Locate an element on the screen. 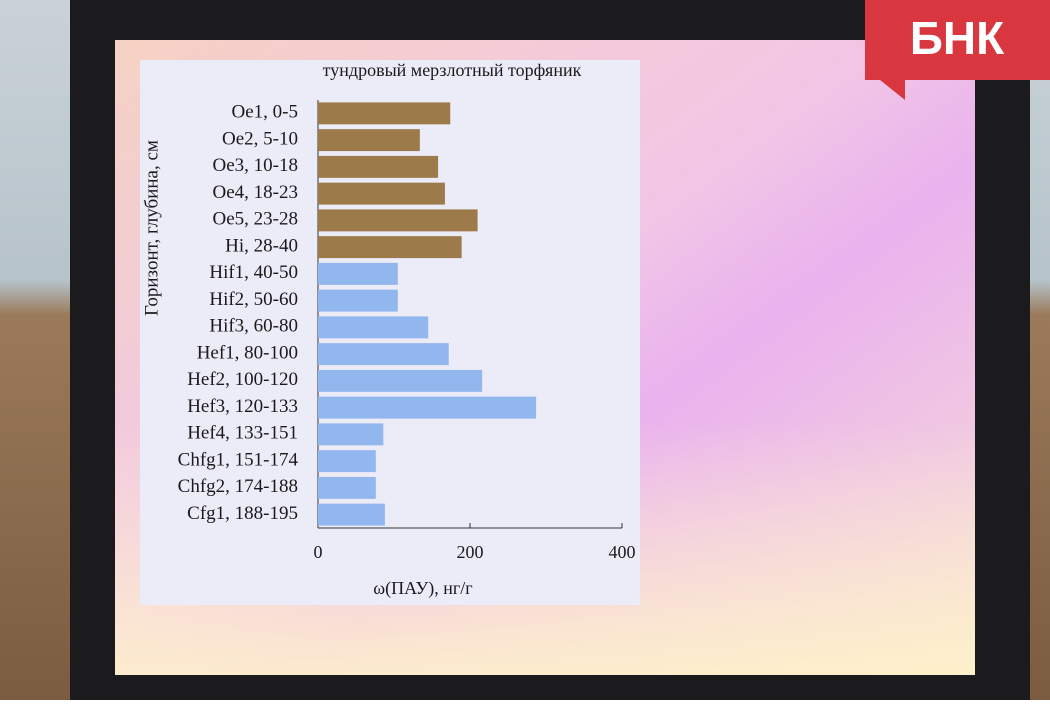 The image size is (1050, 705). y-tick-label: Cfg1, 188-195 is located at coordinates (242, 513).